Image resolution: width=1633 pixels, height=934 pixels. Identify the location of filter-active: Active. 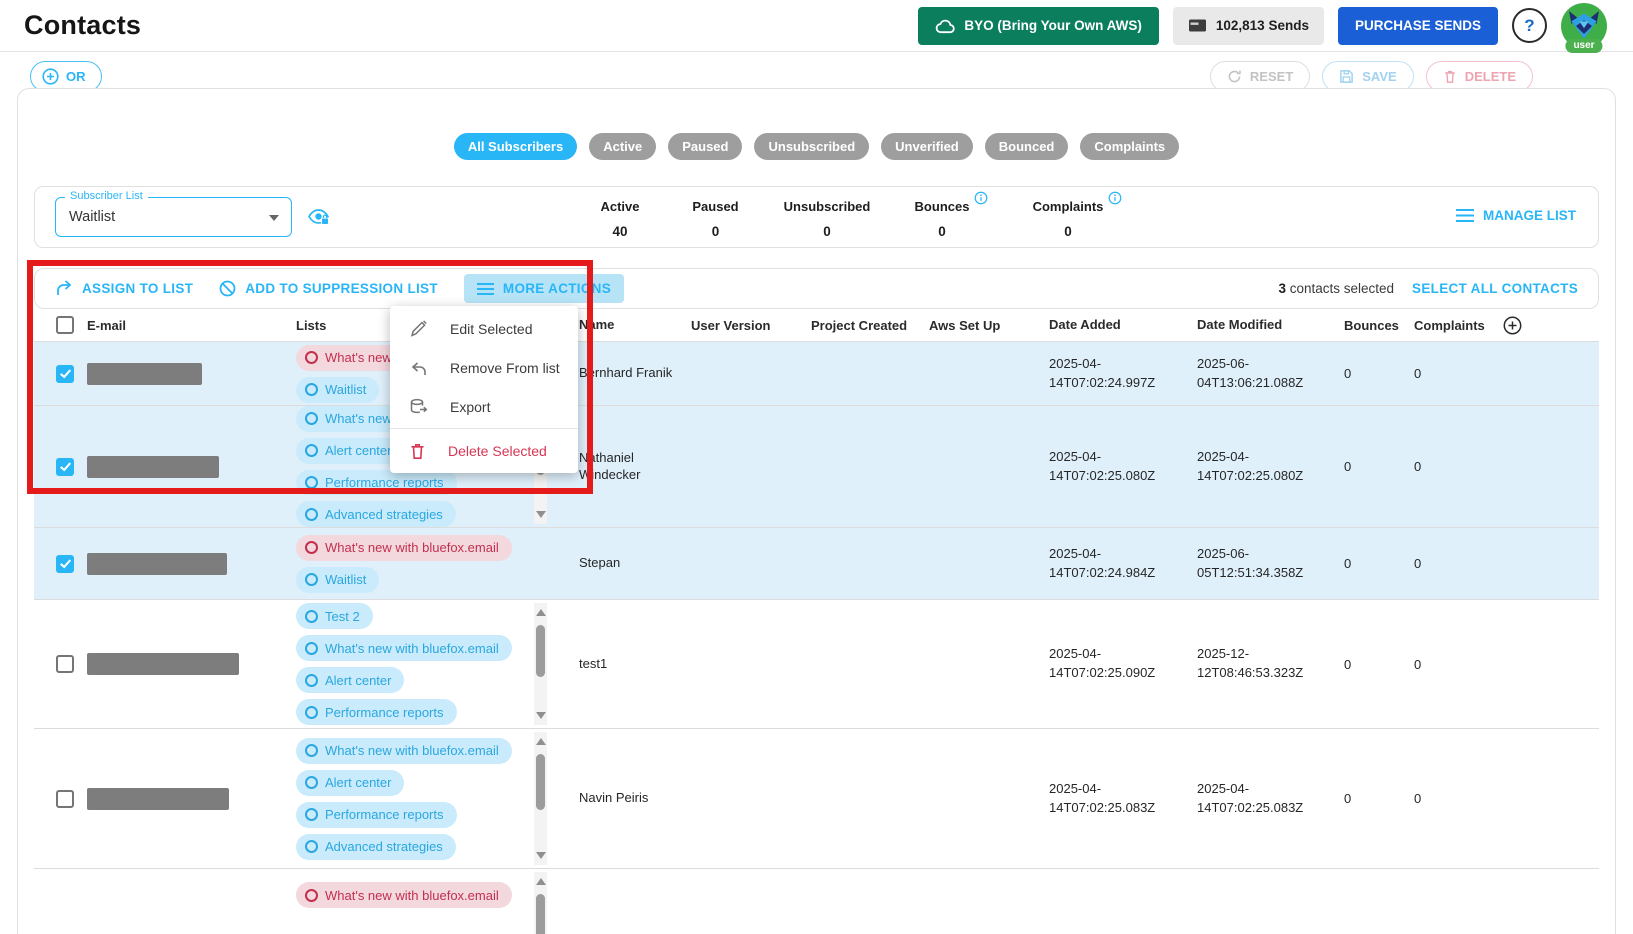
(623, 146).